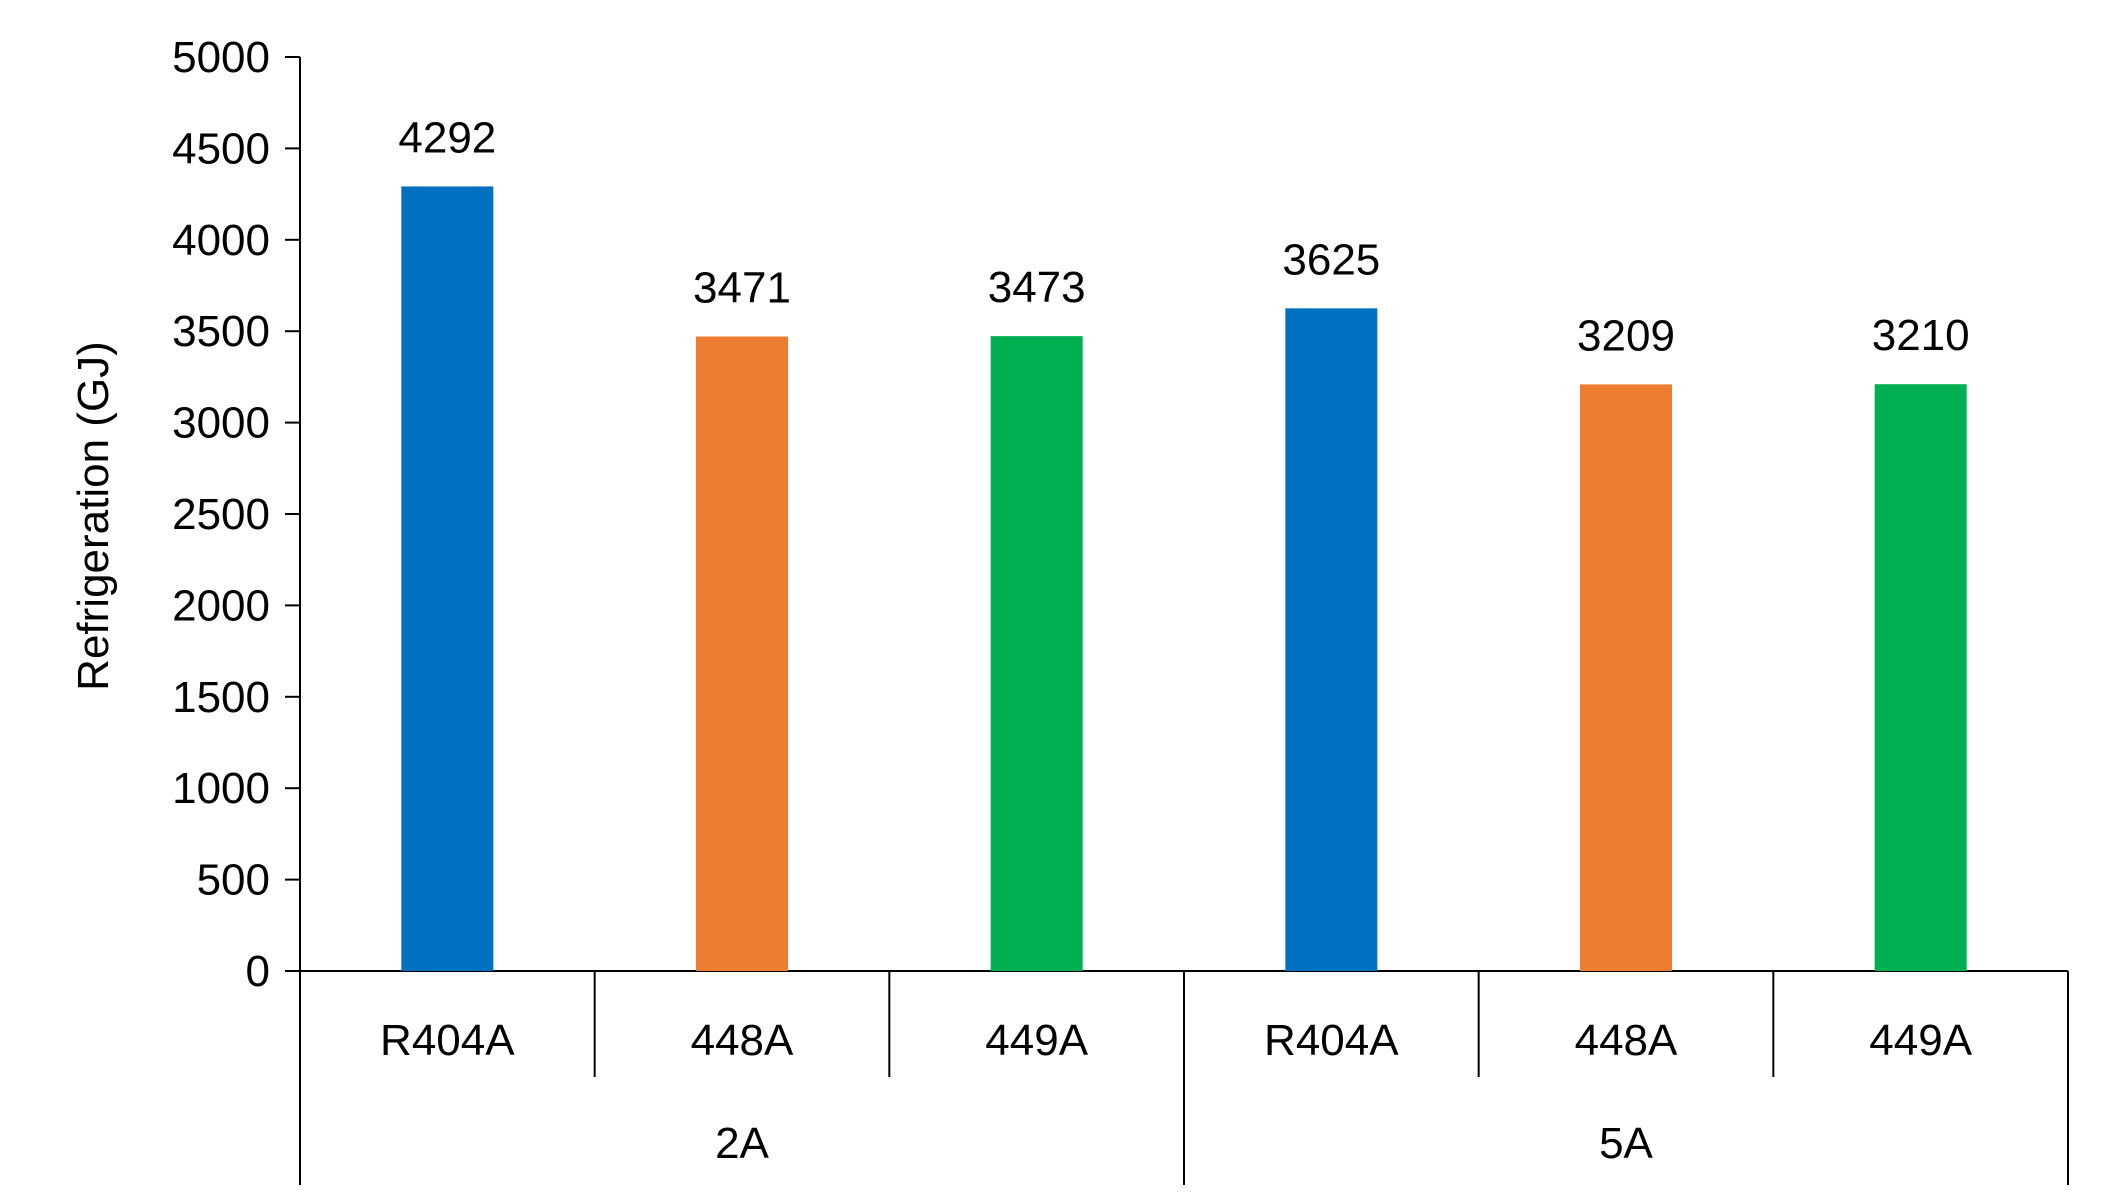  I want to click on data-label: 4292, so click(447, 137).